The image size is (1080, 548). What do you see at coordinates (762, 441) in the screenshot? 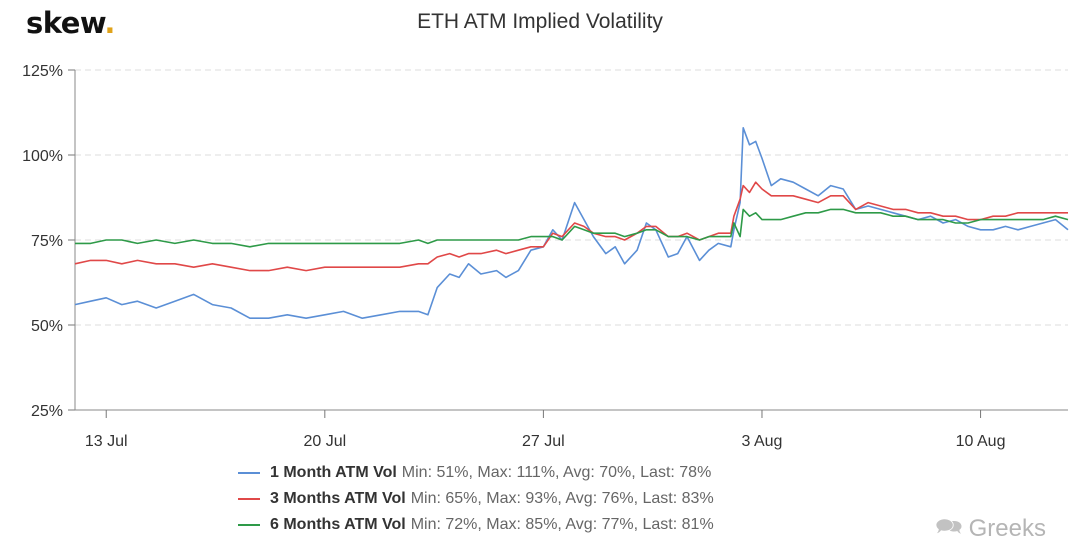
I see `x-tick-label: 3 Aug` at bounding box center [762, 441].